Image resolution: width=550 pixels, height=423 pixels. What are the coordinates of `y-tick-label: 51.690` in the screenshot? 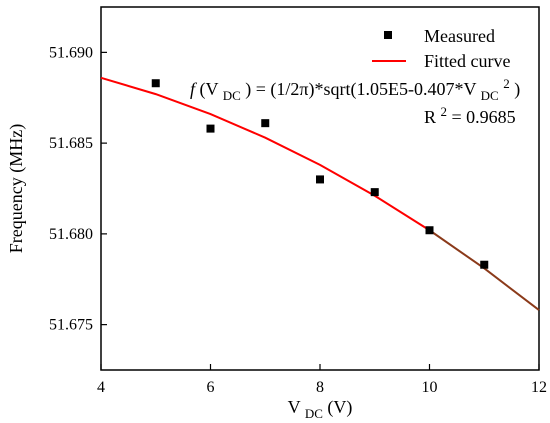 It's located at (71, 52).